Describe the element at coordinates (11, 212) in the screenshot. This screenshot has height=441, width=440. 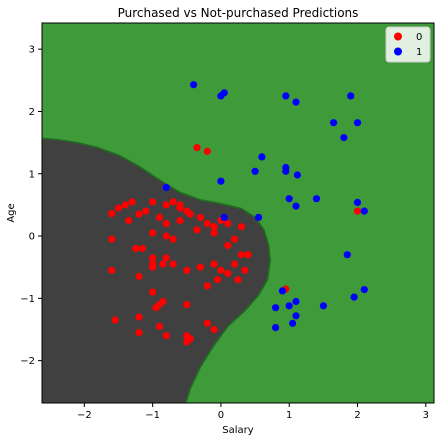
I see `y-axis-label: Age` at that location.